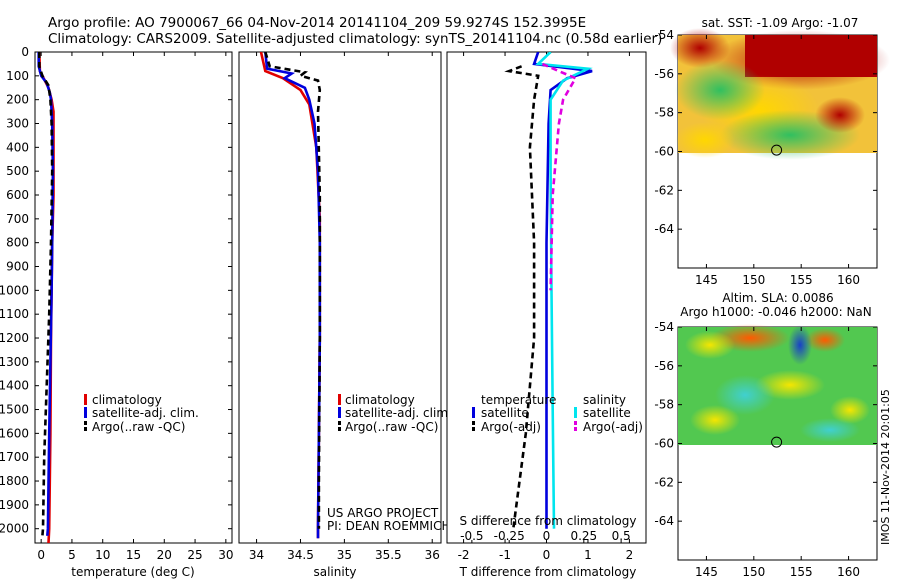  What do you see at coordinates (344, 555) in the screenshot?
I see `x-tick-label: 35` at bounding box center [344, 555].